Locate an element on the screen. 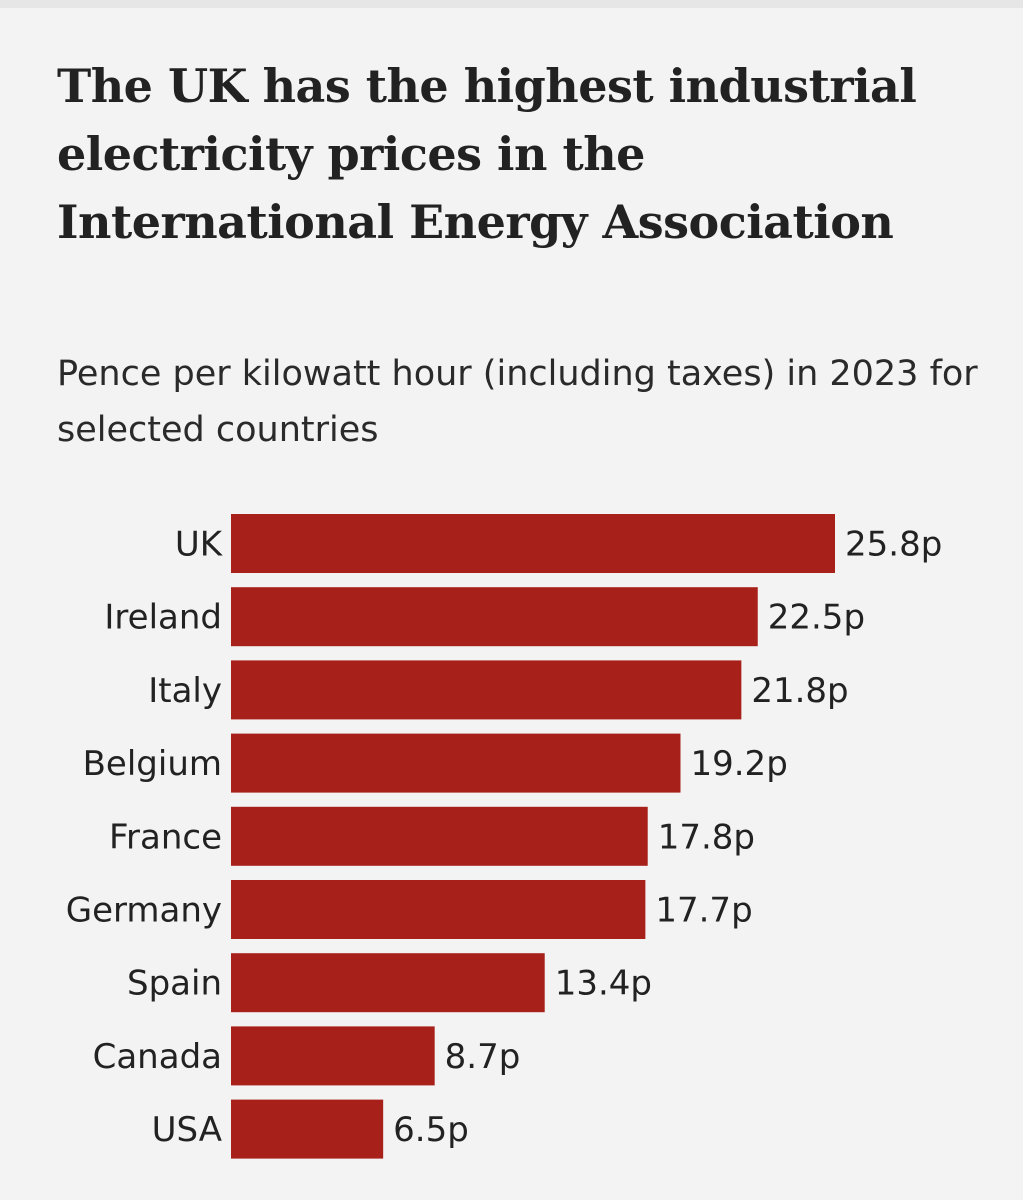 The image size is (1023, 1200). value-label-italy: 21.8p is located at coordinates (799, 691).